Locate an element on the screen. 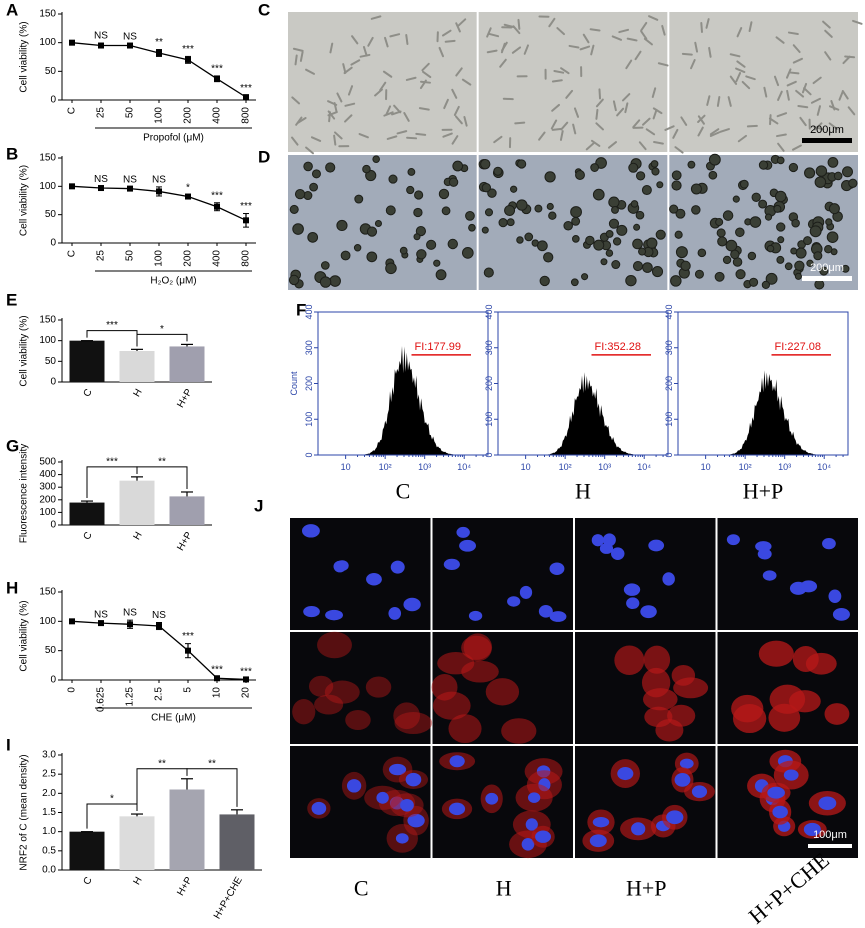 The image size is (865, 928). y-tick-label: 1.5 is located at coordinates (49, 812).